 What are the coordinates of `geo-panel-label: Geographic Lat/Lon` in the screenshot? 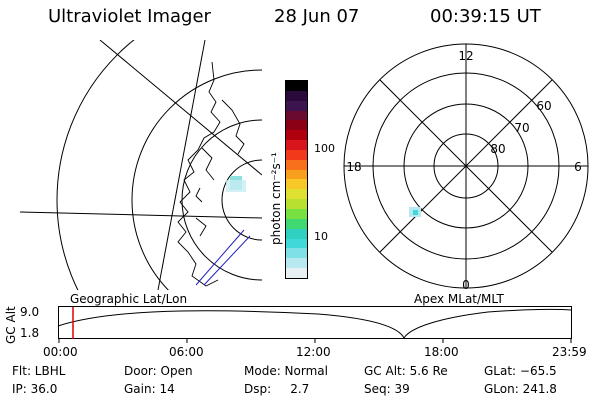 It's located at (129, 299).